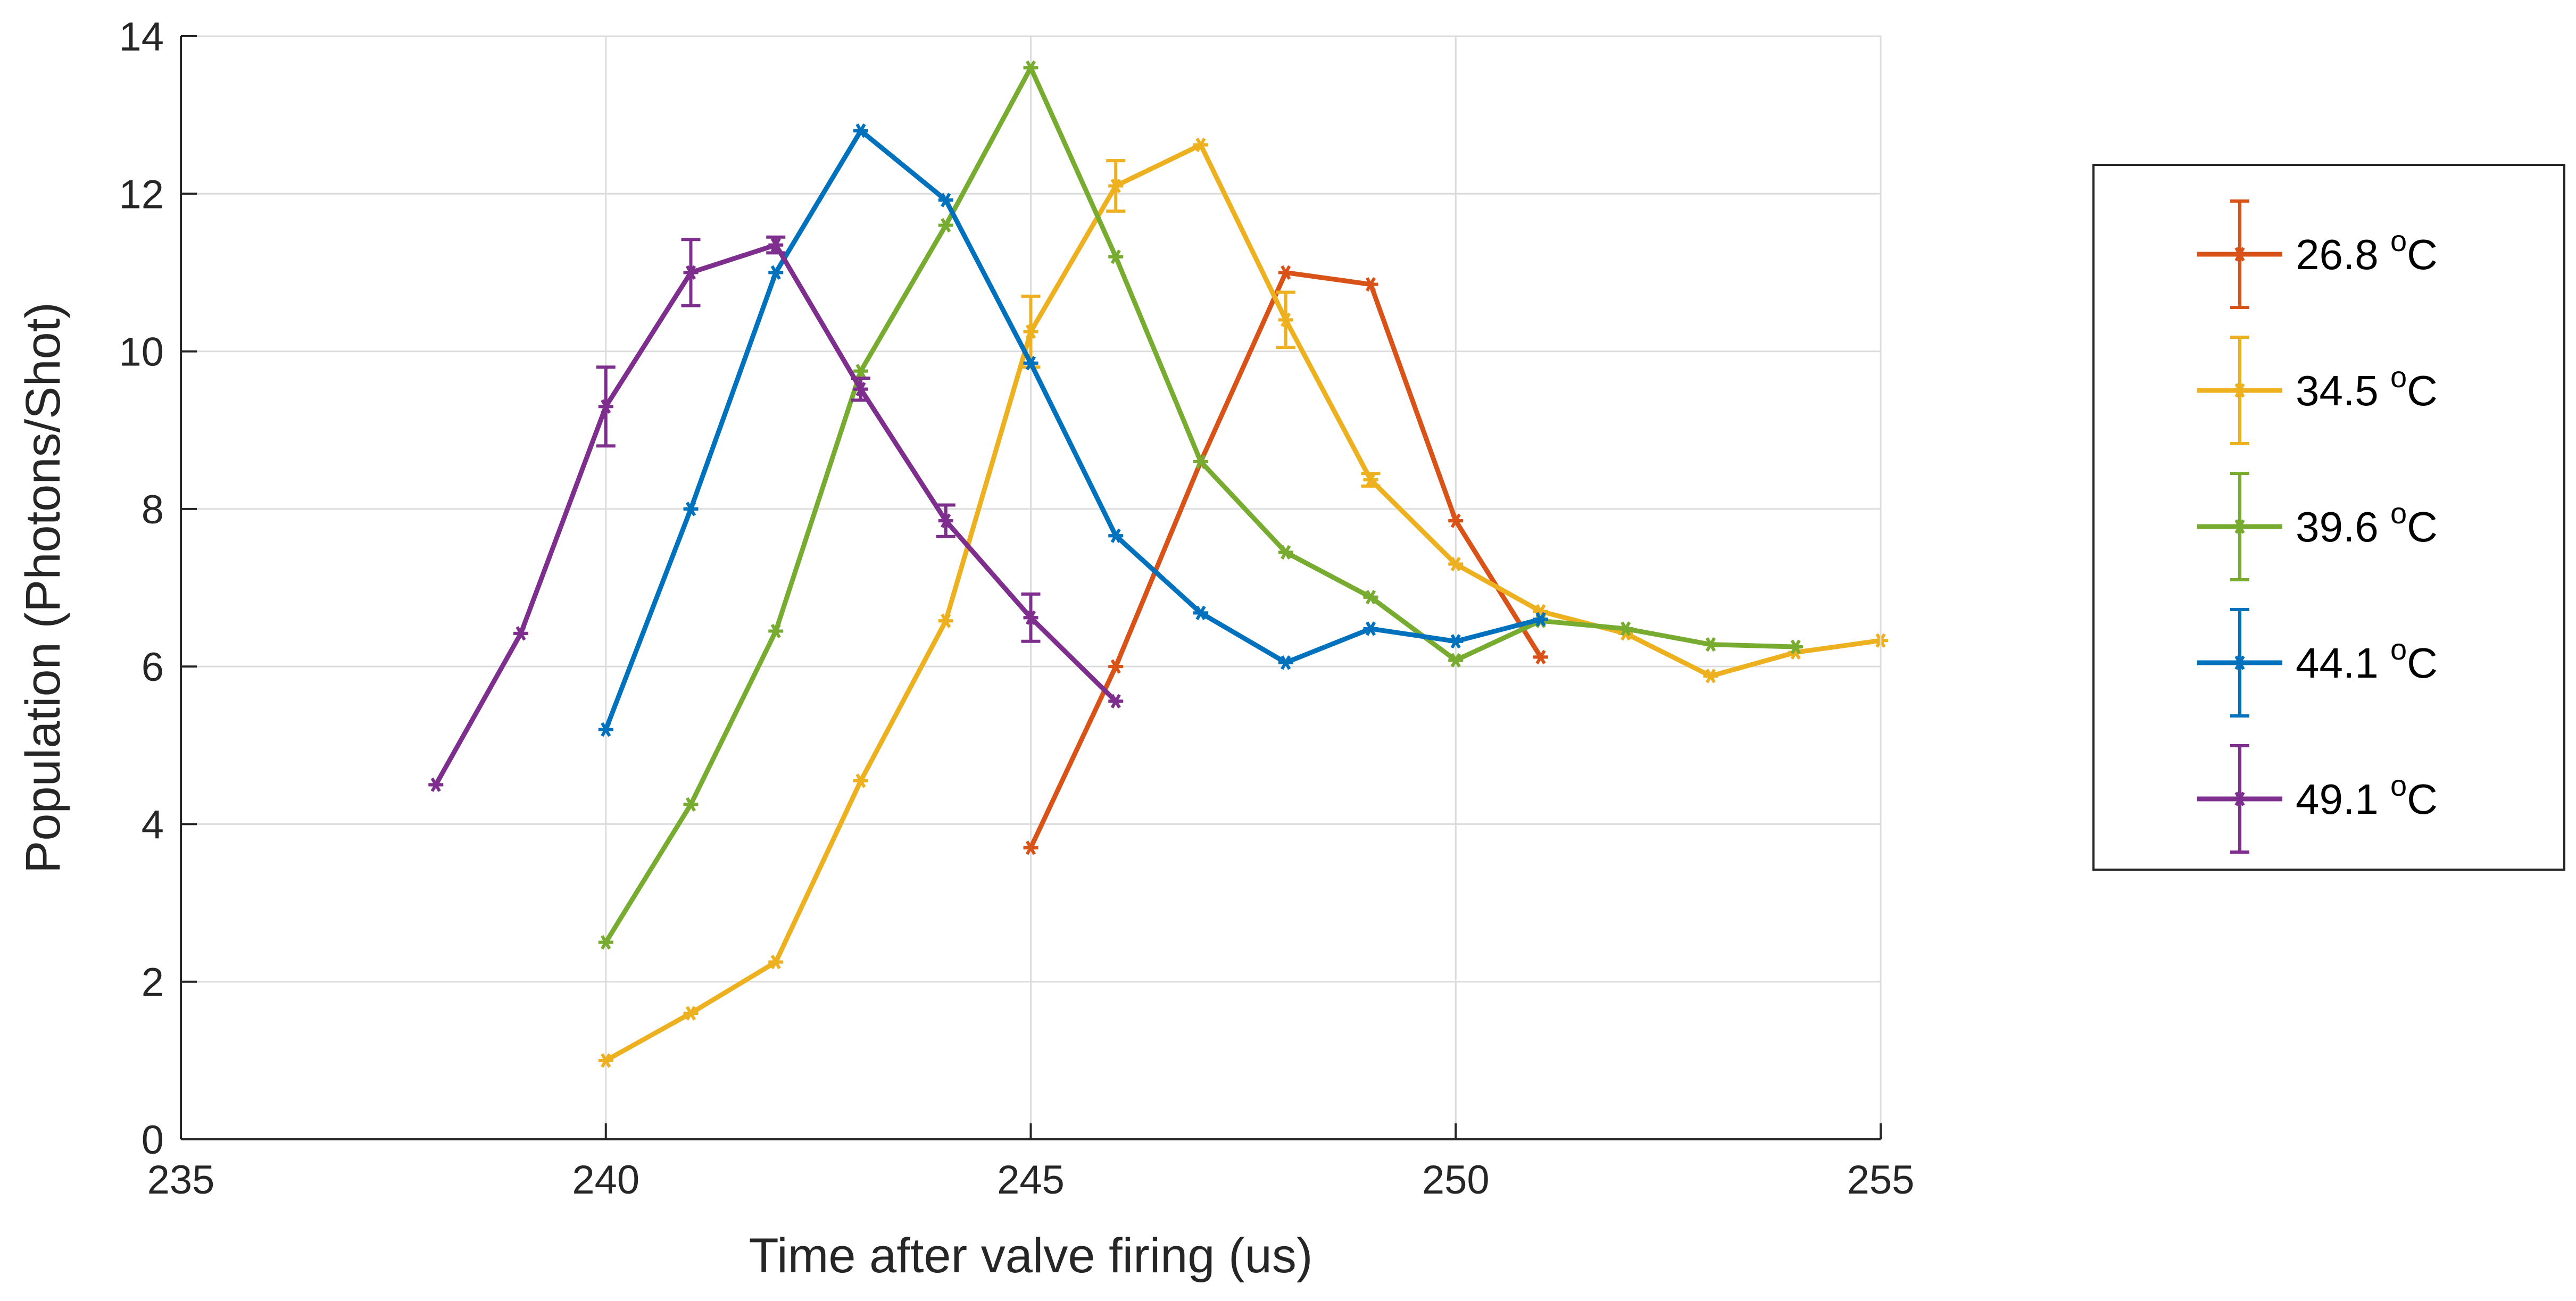 The image size is (2576, 1301). I want to click on legend-value: 39.6, so click(2343, 527).